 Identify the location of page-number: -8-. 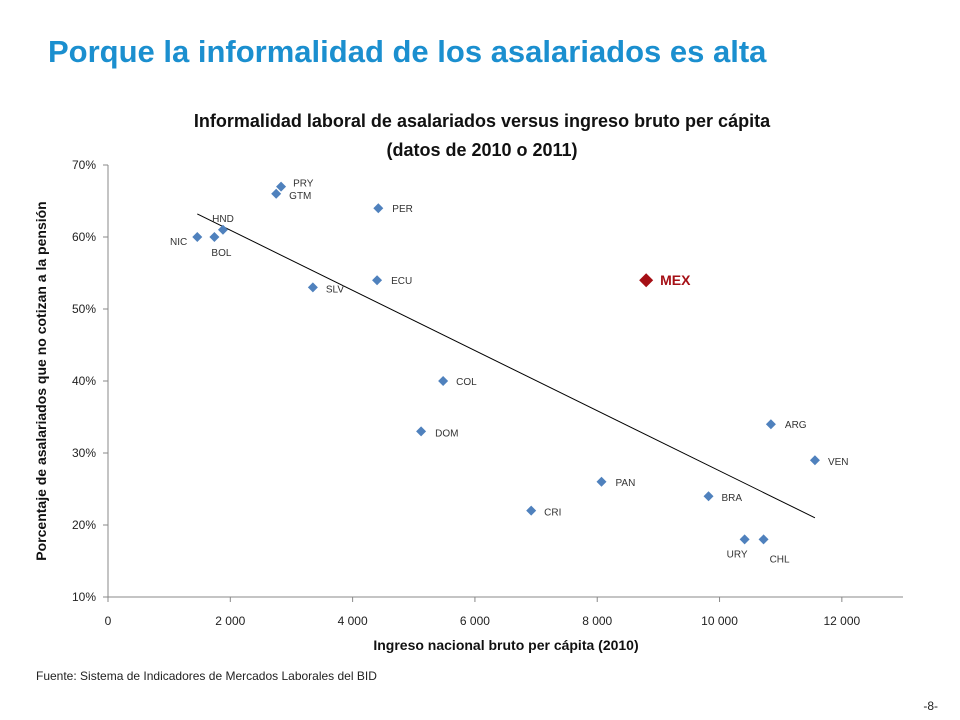
(930, 706).